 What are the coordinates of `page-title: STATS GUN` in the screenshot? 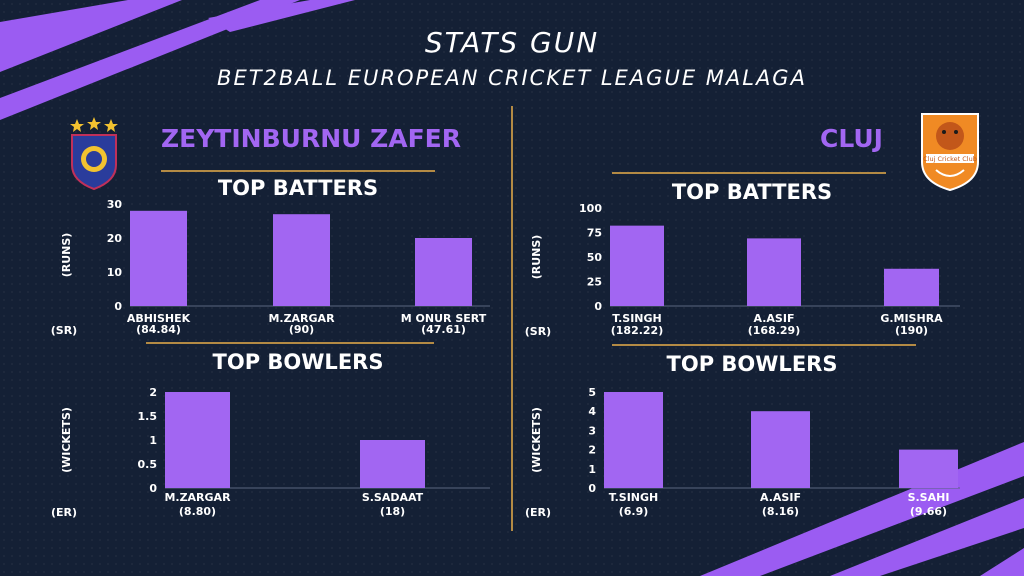 It's located at (512, 42).